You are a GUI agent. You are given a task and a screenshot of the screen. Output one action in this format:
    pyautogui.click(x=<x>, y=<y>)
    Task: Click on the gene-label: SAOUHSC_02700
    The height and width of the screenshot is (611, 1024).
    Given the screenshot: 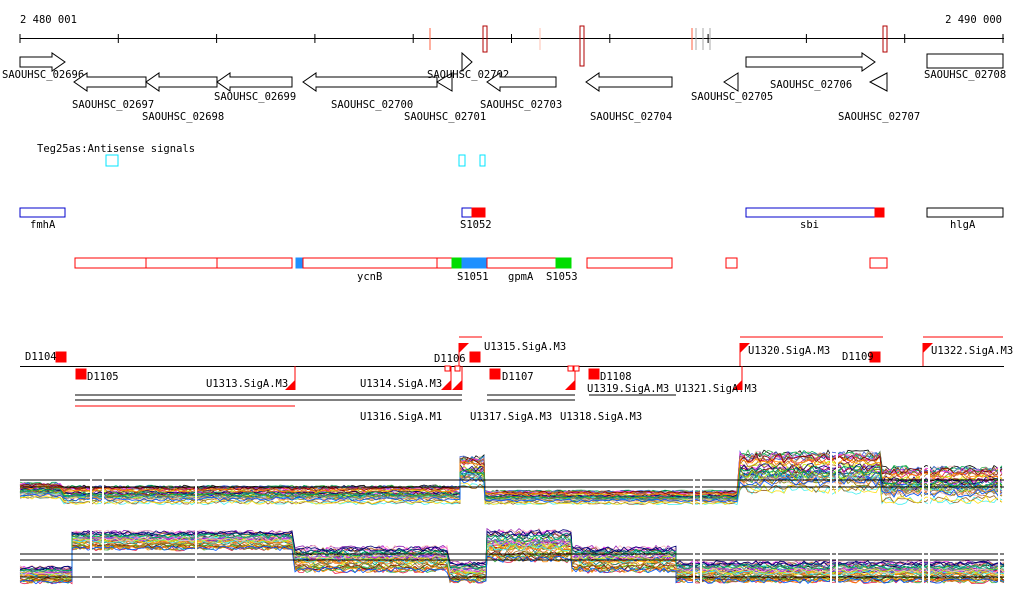 What is the action you would take?
    pyautogui.click(x=372, y=105)
    